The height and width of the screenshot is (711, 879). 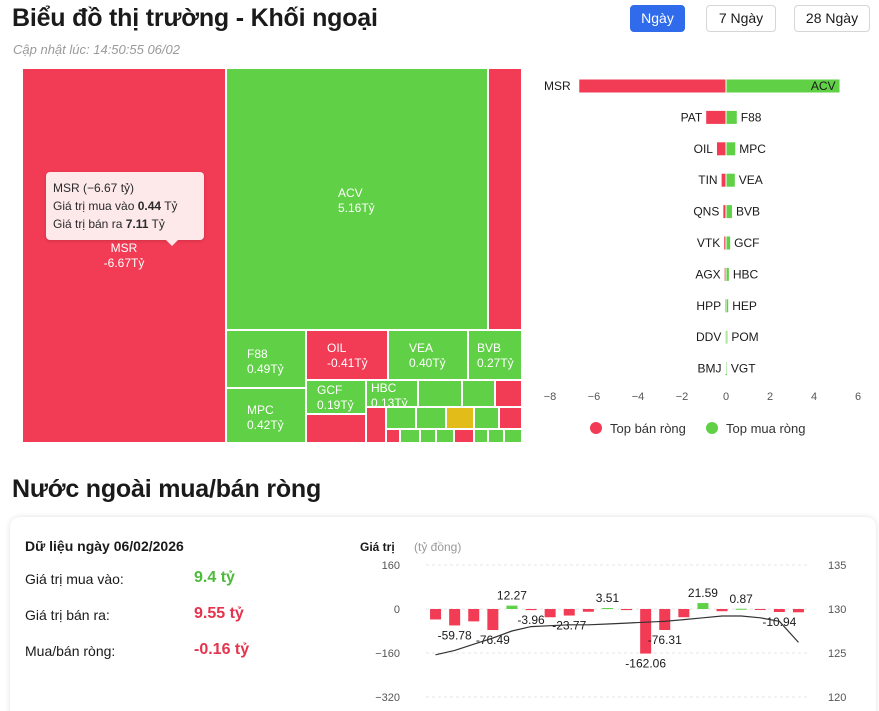 What do you see at coordinates (744, 306) in the screenshot?
I see `buy-ticker-label: HEP` at bounding box center [744, 306].